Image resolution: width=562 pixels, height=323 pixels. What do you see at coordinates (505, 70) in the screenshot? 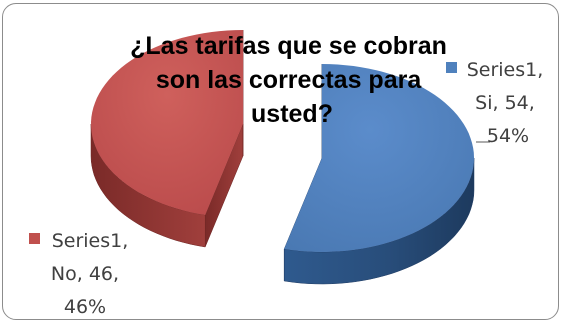
I see `data-label-si-line-1: Series1,` at bounding box center [505, 70].